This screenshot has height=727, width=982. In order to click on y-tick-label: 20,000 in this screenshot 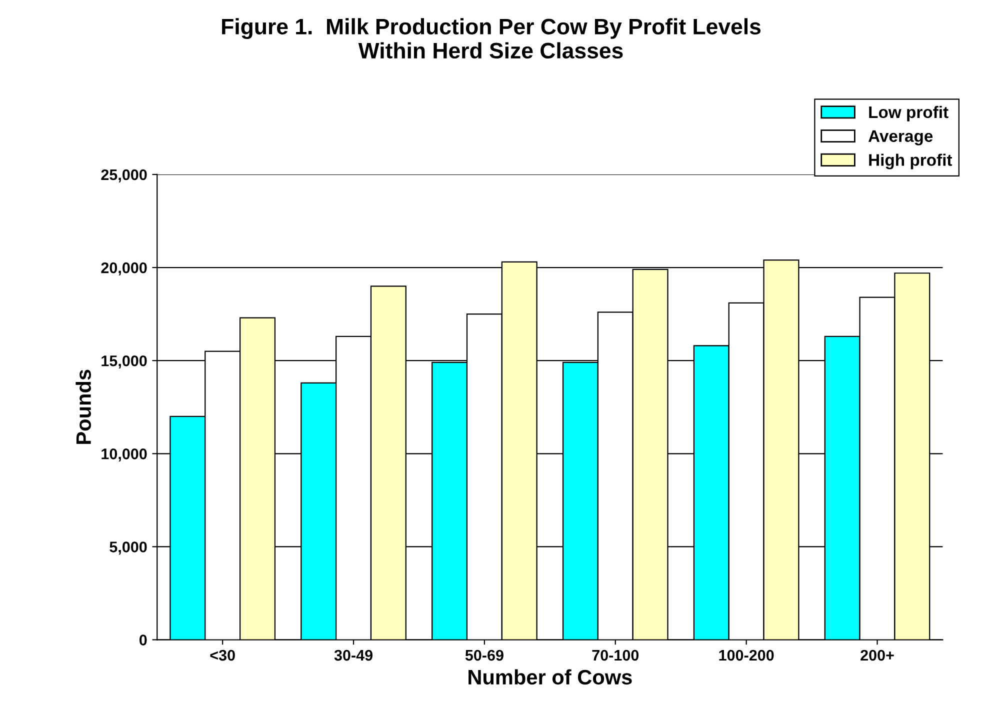, I will do `click(124, 269)`.